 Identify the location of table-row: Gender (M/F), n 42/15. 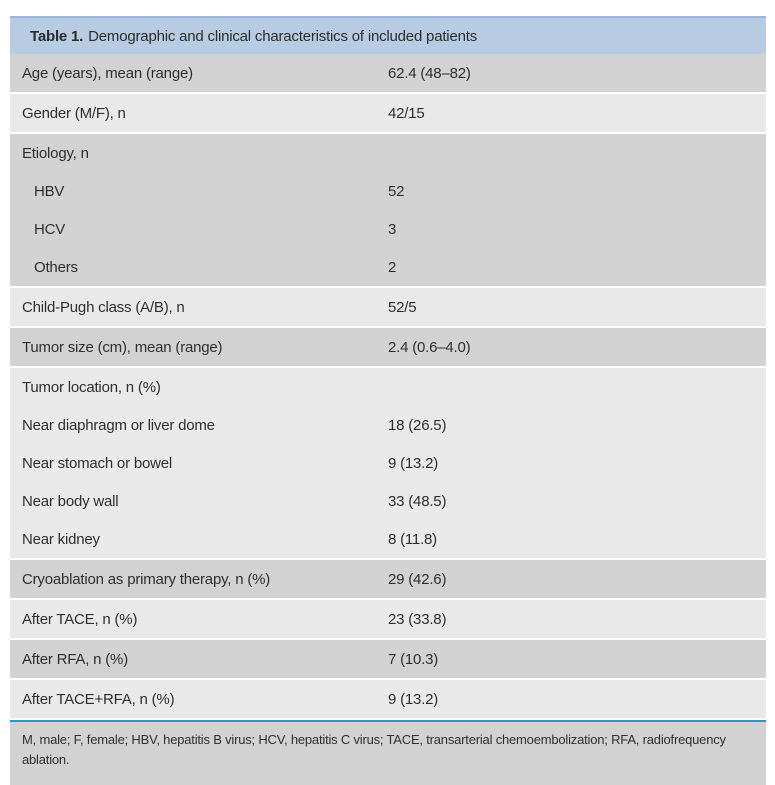
(388, 113).